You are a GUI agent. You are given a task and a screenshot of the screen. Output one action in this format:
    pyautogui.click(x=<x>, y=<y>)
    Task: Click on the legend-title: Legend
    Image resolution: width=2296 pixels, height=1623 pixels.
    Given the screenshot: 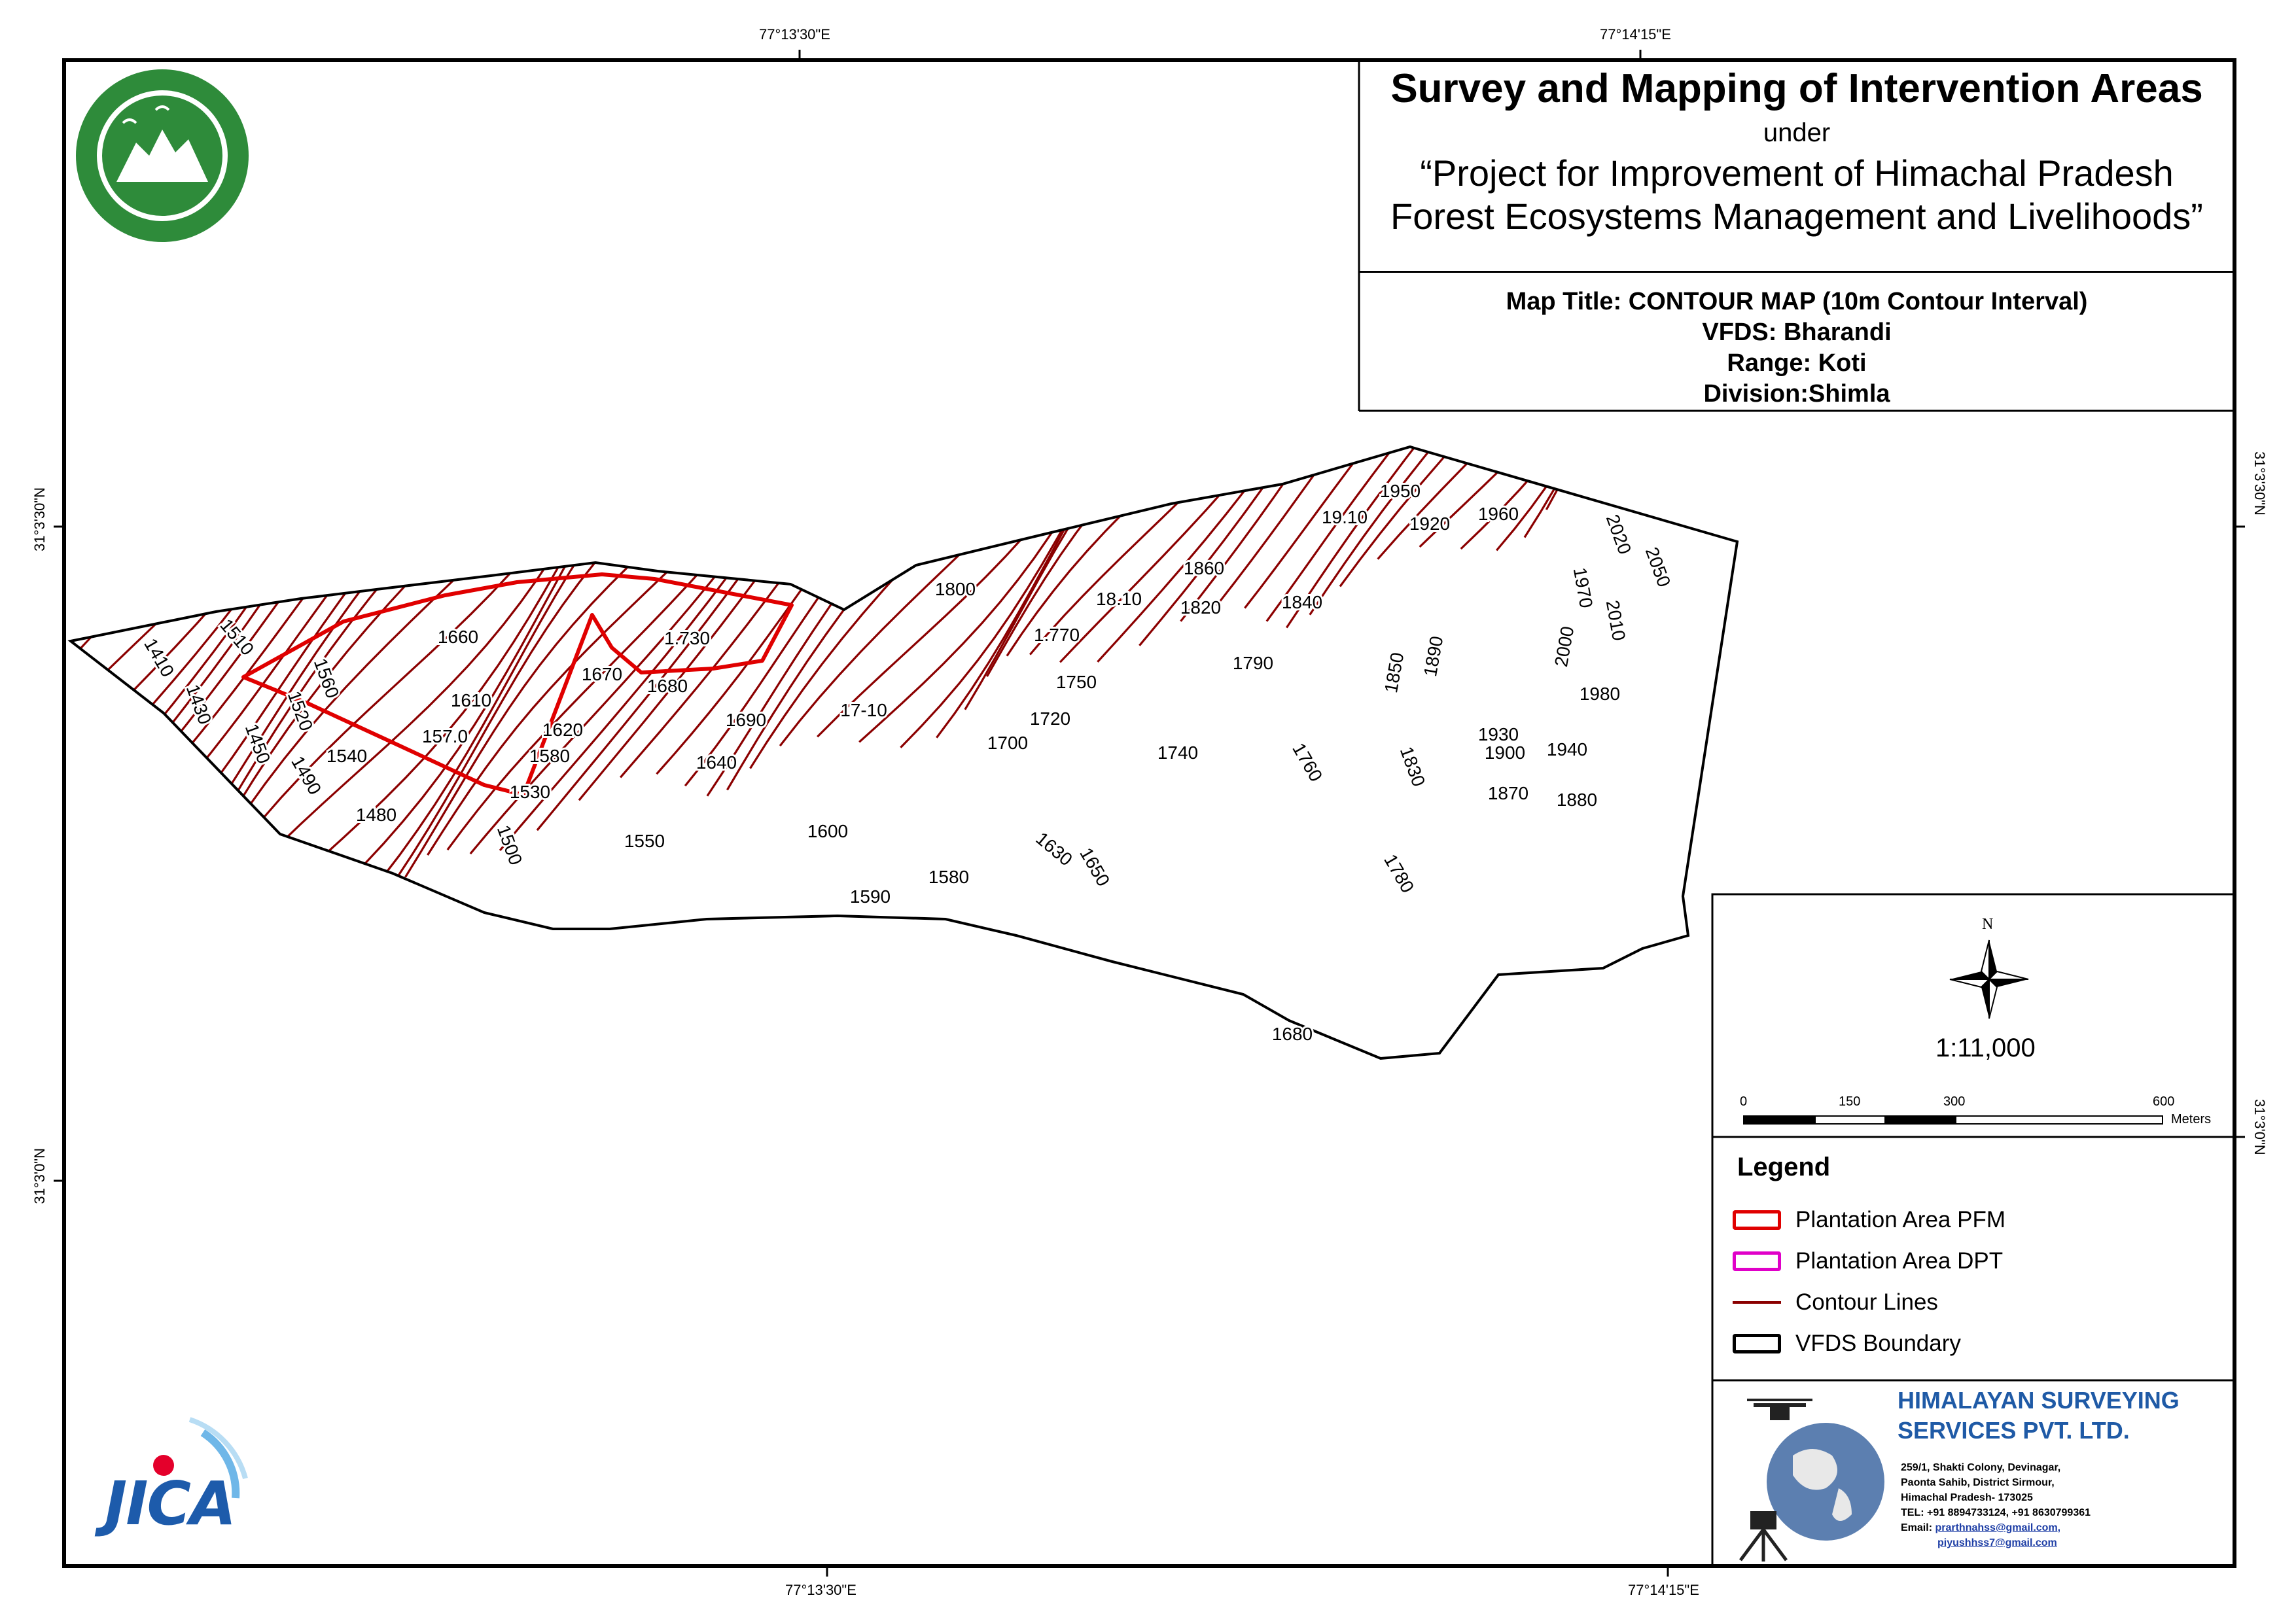 What is the action you would take?
    pyautogui.click(x=1784, y=1167)
    